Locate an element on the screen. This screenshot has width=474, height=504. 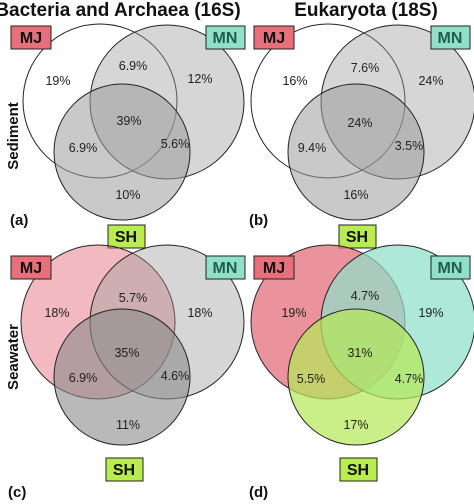
pct-all: 39% is located at coordinates (128, 121).